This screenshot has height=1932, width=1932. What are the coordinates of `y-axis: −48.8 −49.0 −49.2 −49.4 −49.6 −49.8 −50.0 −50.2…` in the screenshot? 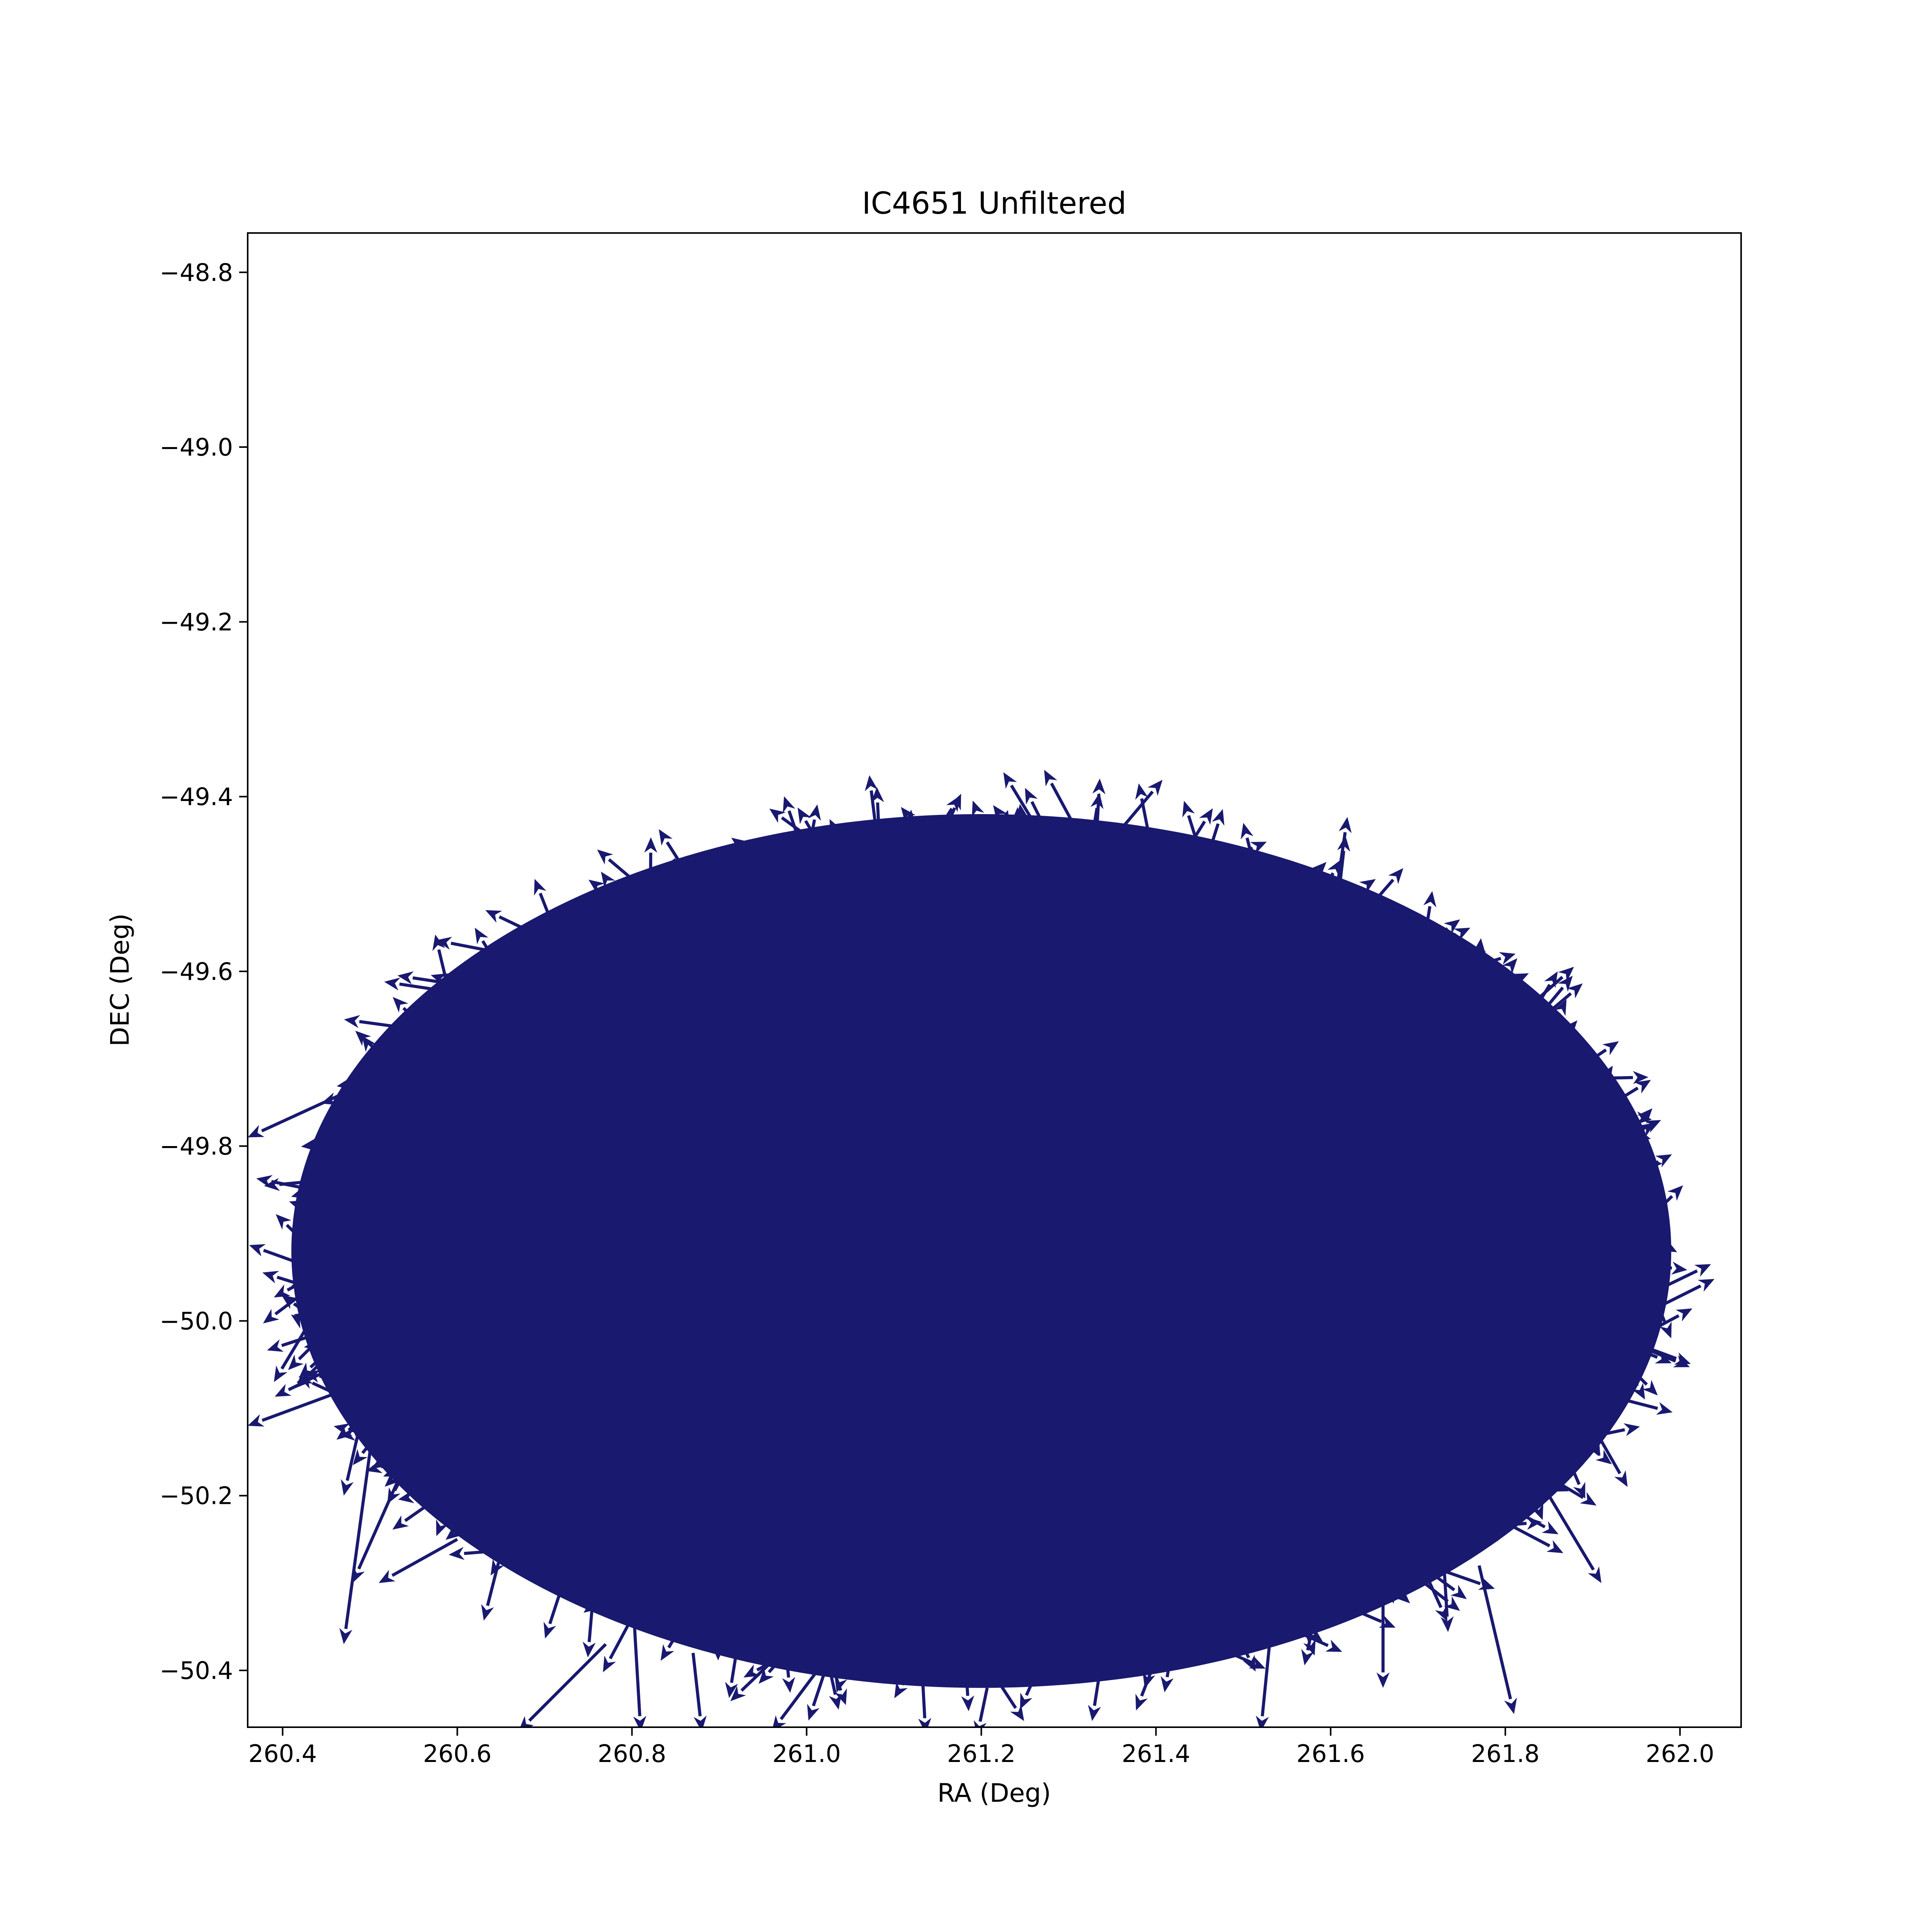 It's located at (204, 972).